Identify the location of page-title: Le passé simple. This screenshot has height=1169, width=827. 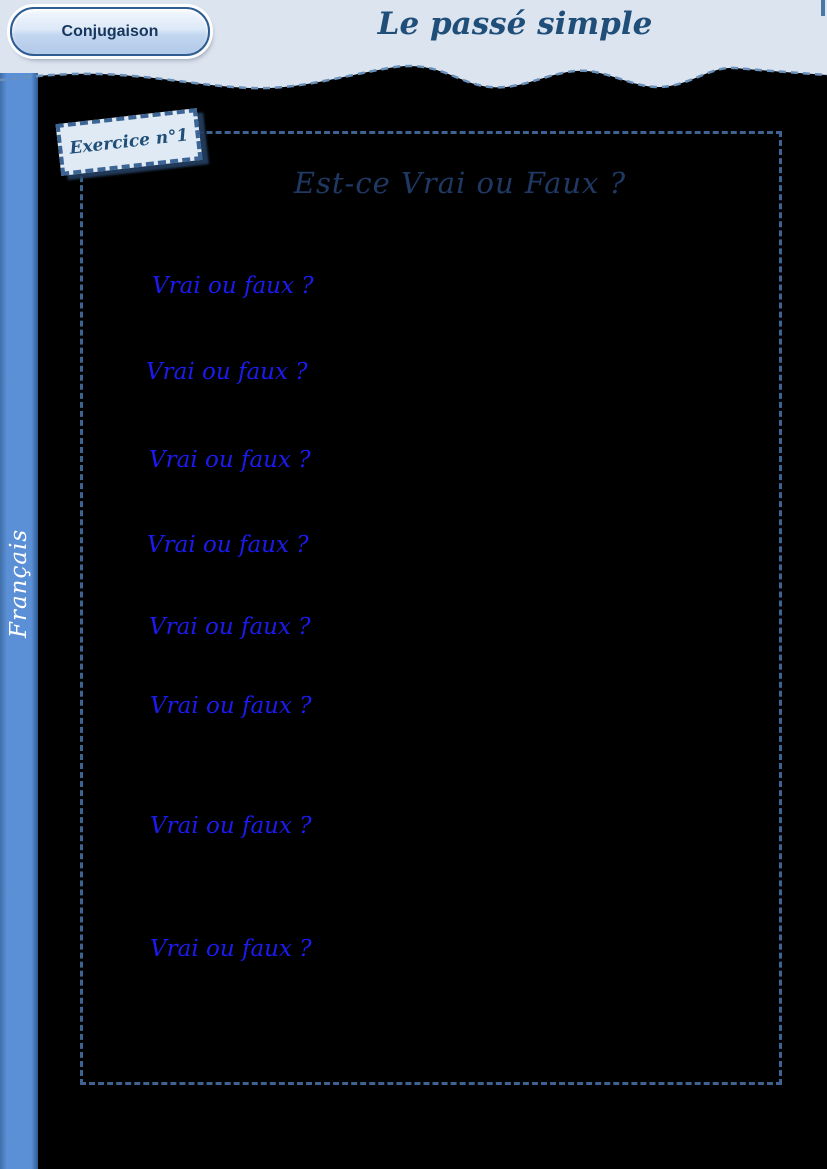
(515, 24).